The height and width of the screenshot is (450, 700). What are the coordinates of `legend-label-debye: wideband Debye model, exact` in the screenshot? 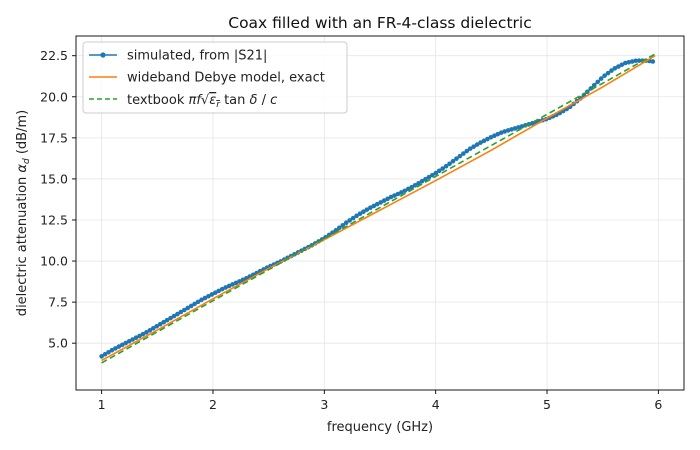 It's located at (226, 78).